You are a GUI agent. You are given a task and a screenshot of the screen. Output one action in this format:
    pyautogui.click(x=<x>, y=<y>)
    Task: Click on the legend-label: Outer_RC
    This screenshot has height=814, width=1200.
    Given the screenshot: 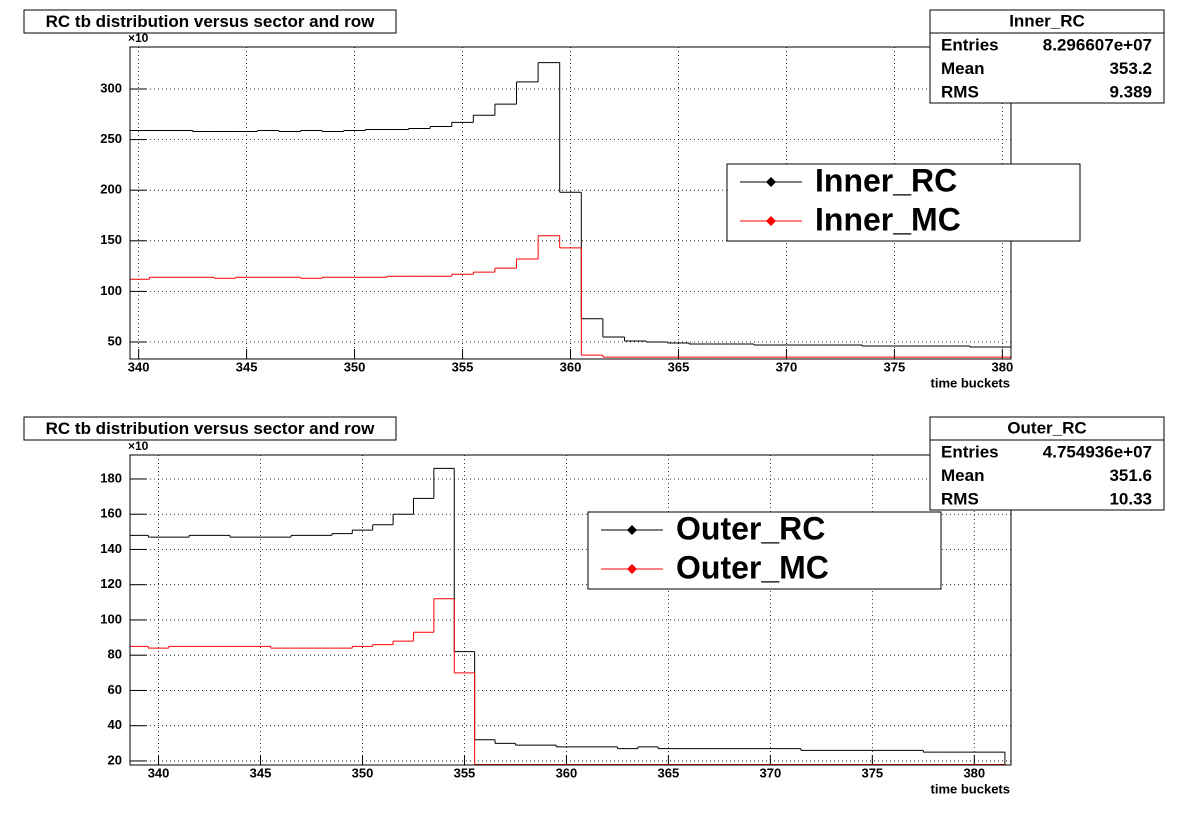 What is the action you would take?
    pyautogui.click(x=750, y=528)
    